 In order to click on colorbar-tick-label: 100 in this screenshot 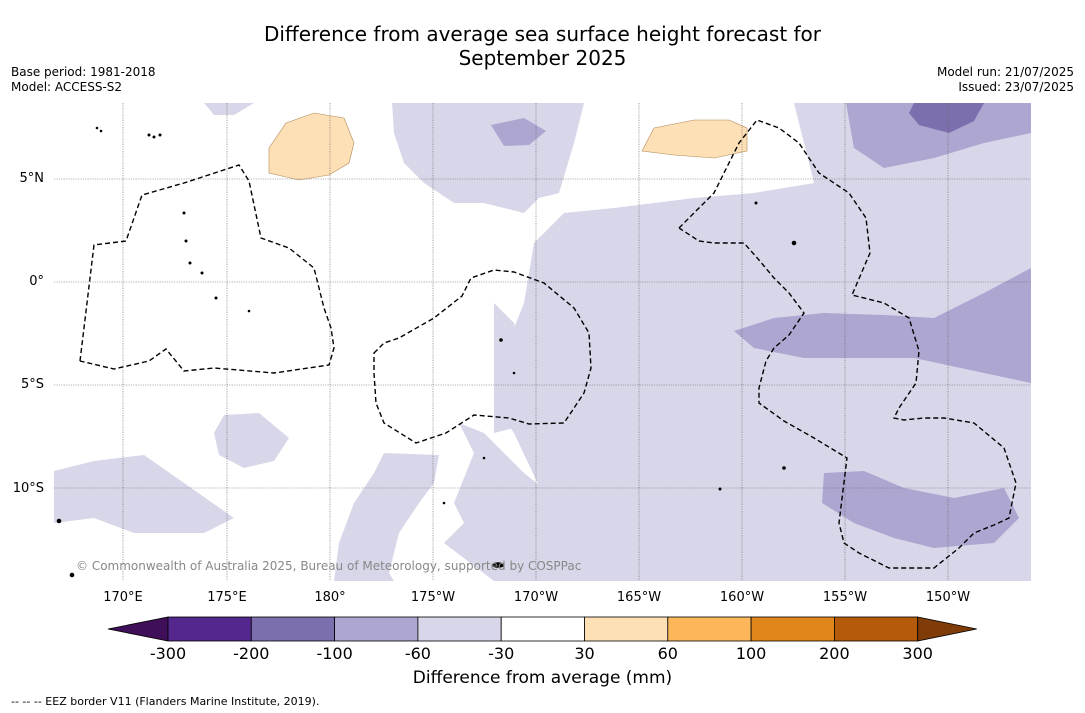, I will do `click(751, 653)`.